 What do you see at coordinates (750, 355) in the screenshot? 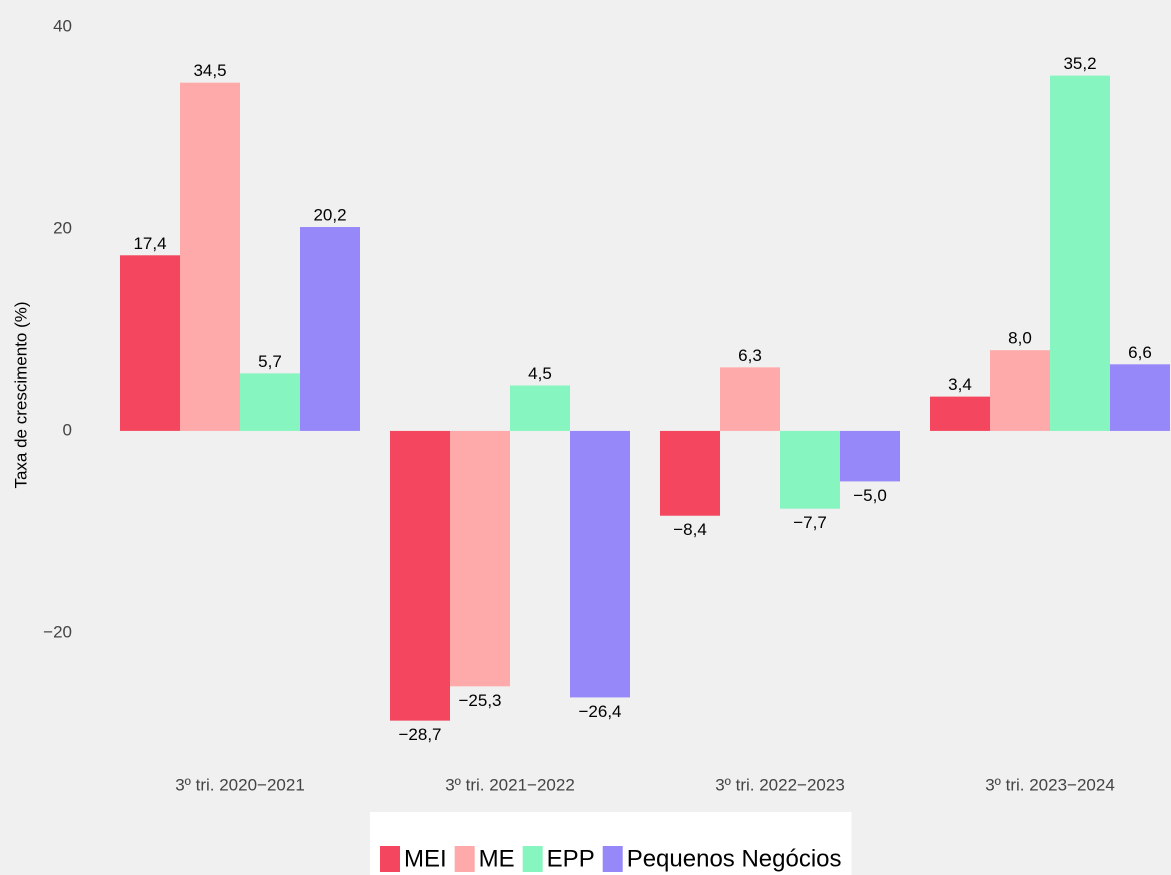
I see `data-label: 6,3` at bounding box center [750, 355].